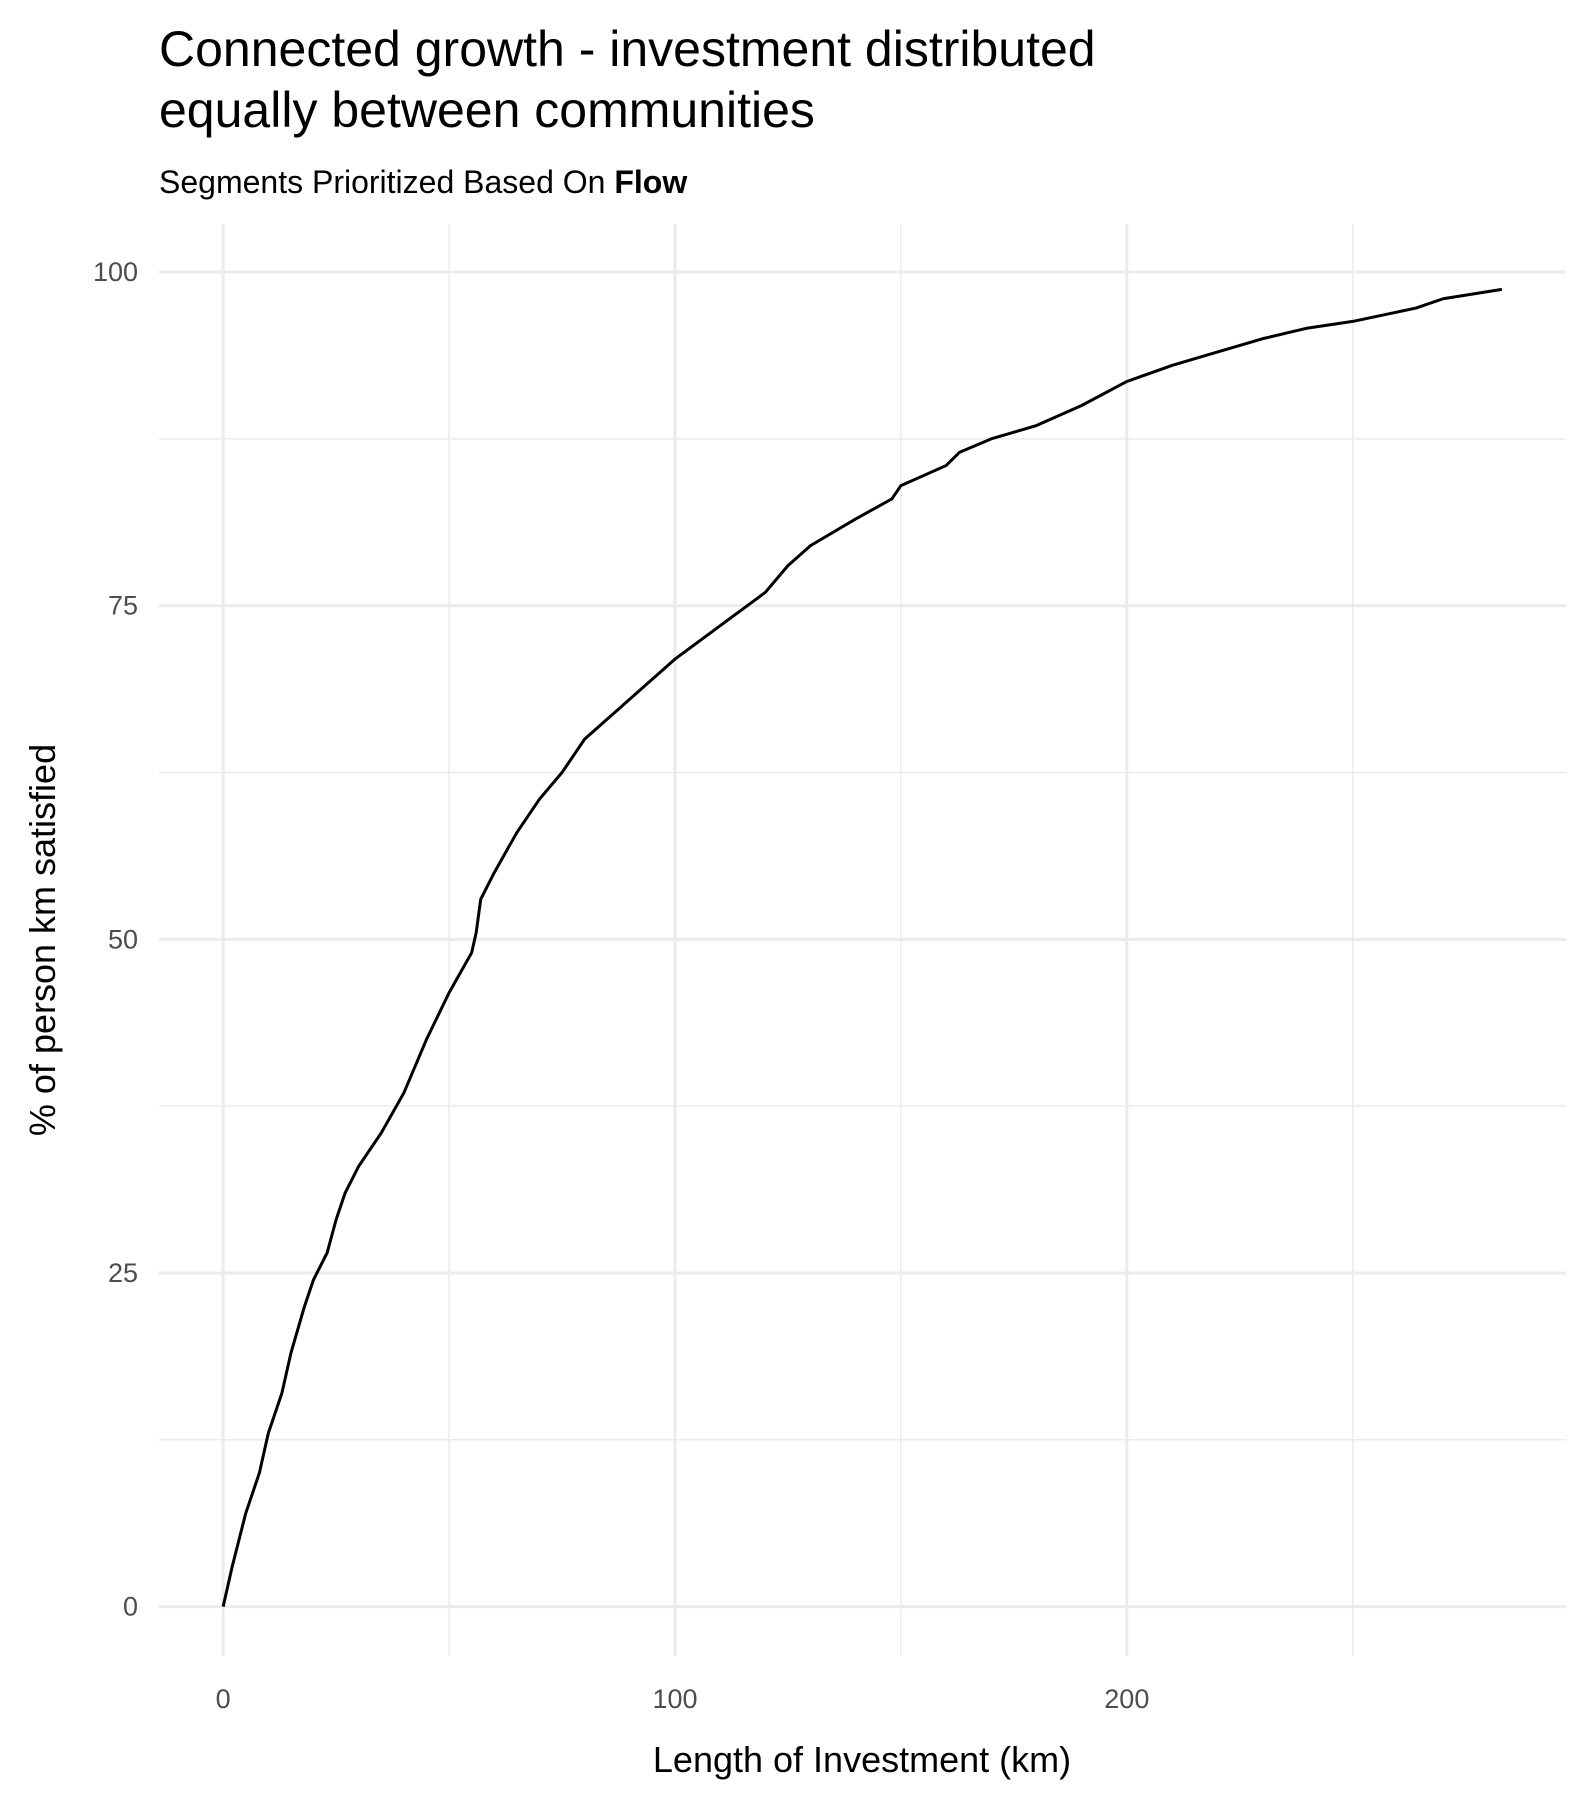 This screenshot has width=1591, height=1804. Describe the element at coordinates (487, 110) in the screenshot. I see `chart-title: equally between communities` at that location.